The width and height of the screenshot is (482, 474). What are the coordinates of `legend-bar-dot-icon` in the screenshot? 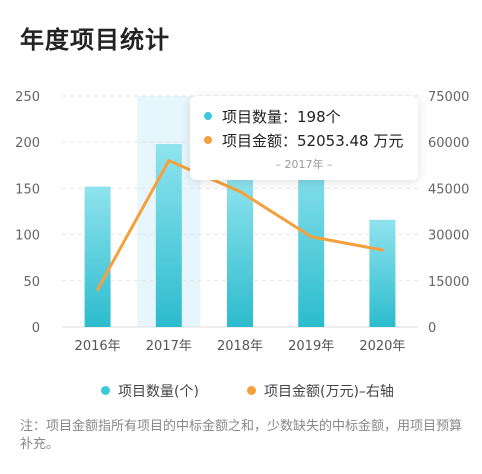 It's located at (105, 390).